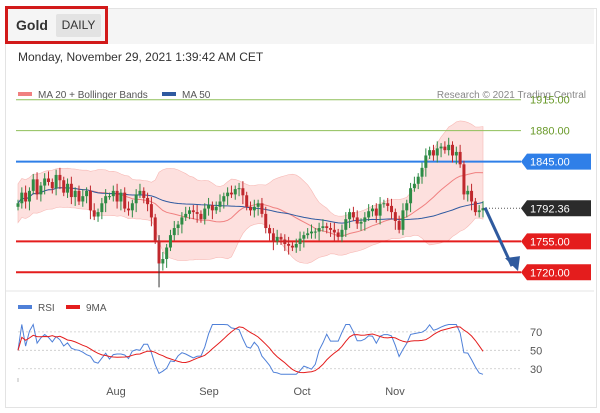 Image resolution: width=600 pixels, height=413 pixels. I want to click on rsi-legend-label: 9MA, so click(96, 308).